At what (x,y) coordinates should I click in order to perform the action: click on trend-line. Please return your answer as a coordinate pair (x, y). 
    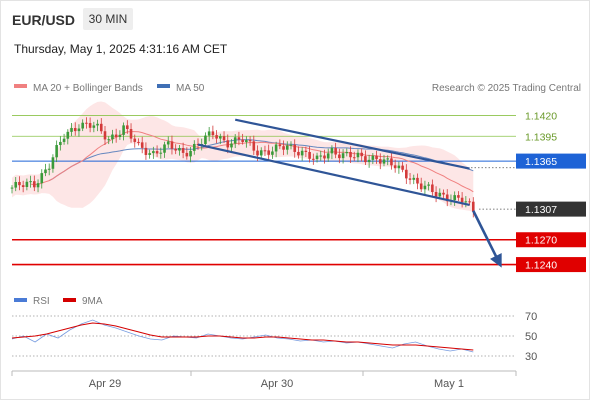
    Looking at the image, I should click on (352, 144).